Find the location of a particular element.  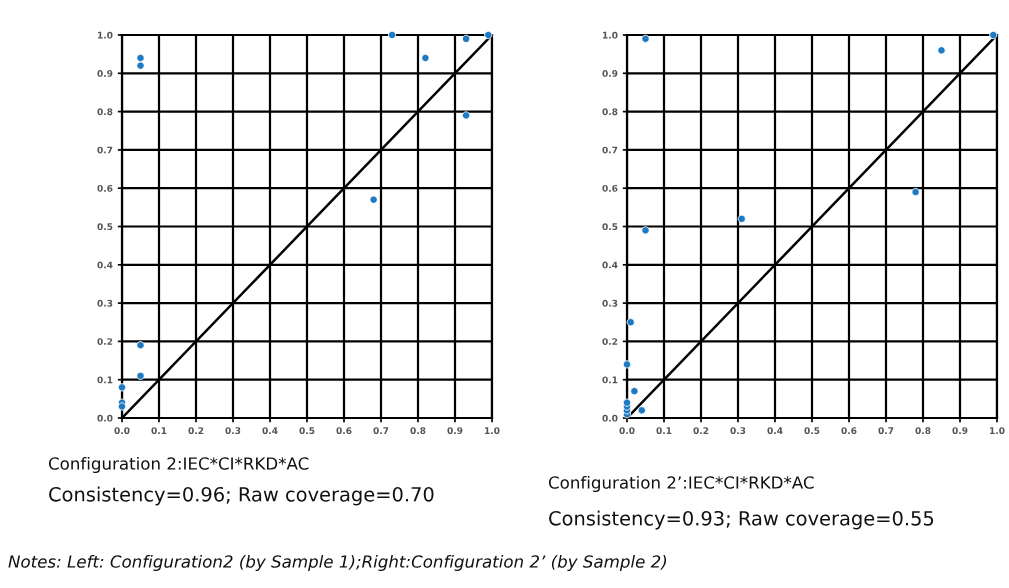

text: Notes: Left: Configuration2 (by Sample 1);Right:Configuration 2’ (by Sample 2) is located at coordinates (337, 563).